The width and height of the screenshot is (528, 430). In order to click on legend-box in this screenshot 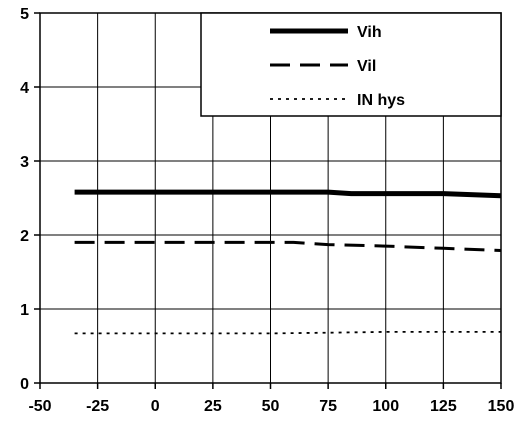, I will do `click(351, 64)`.